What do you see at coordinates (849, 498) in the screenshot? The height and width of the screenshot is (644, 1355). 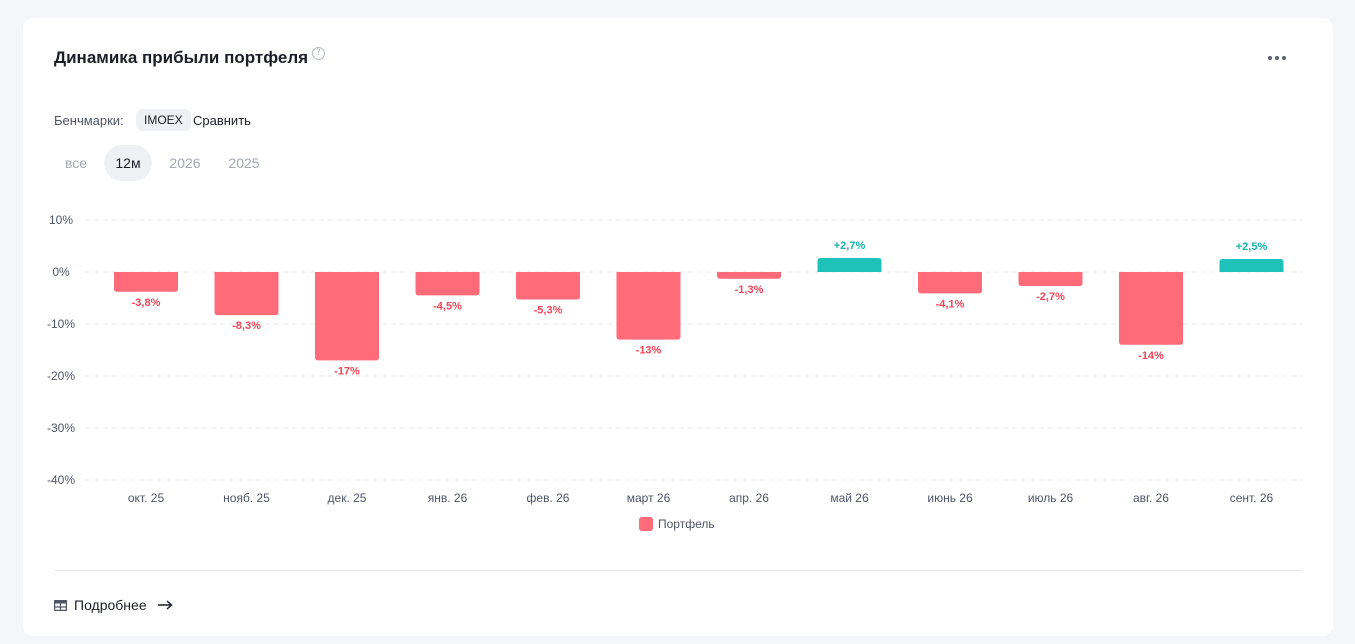 I see `x-tick-label: май 26` at bounding box center [849, 498].